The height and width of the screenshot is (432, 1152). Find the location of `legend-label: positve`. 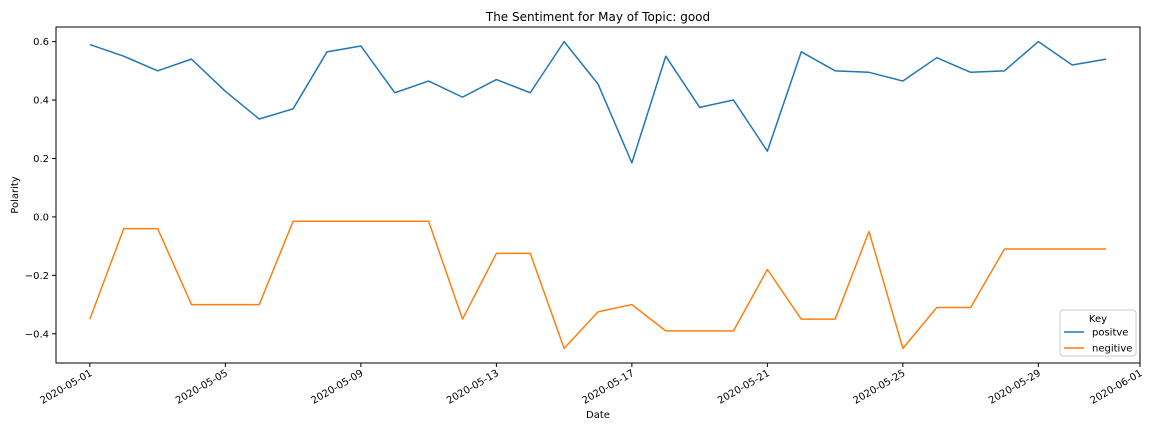

legend-label: positve is located at coordinates (1110, 333).